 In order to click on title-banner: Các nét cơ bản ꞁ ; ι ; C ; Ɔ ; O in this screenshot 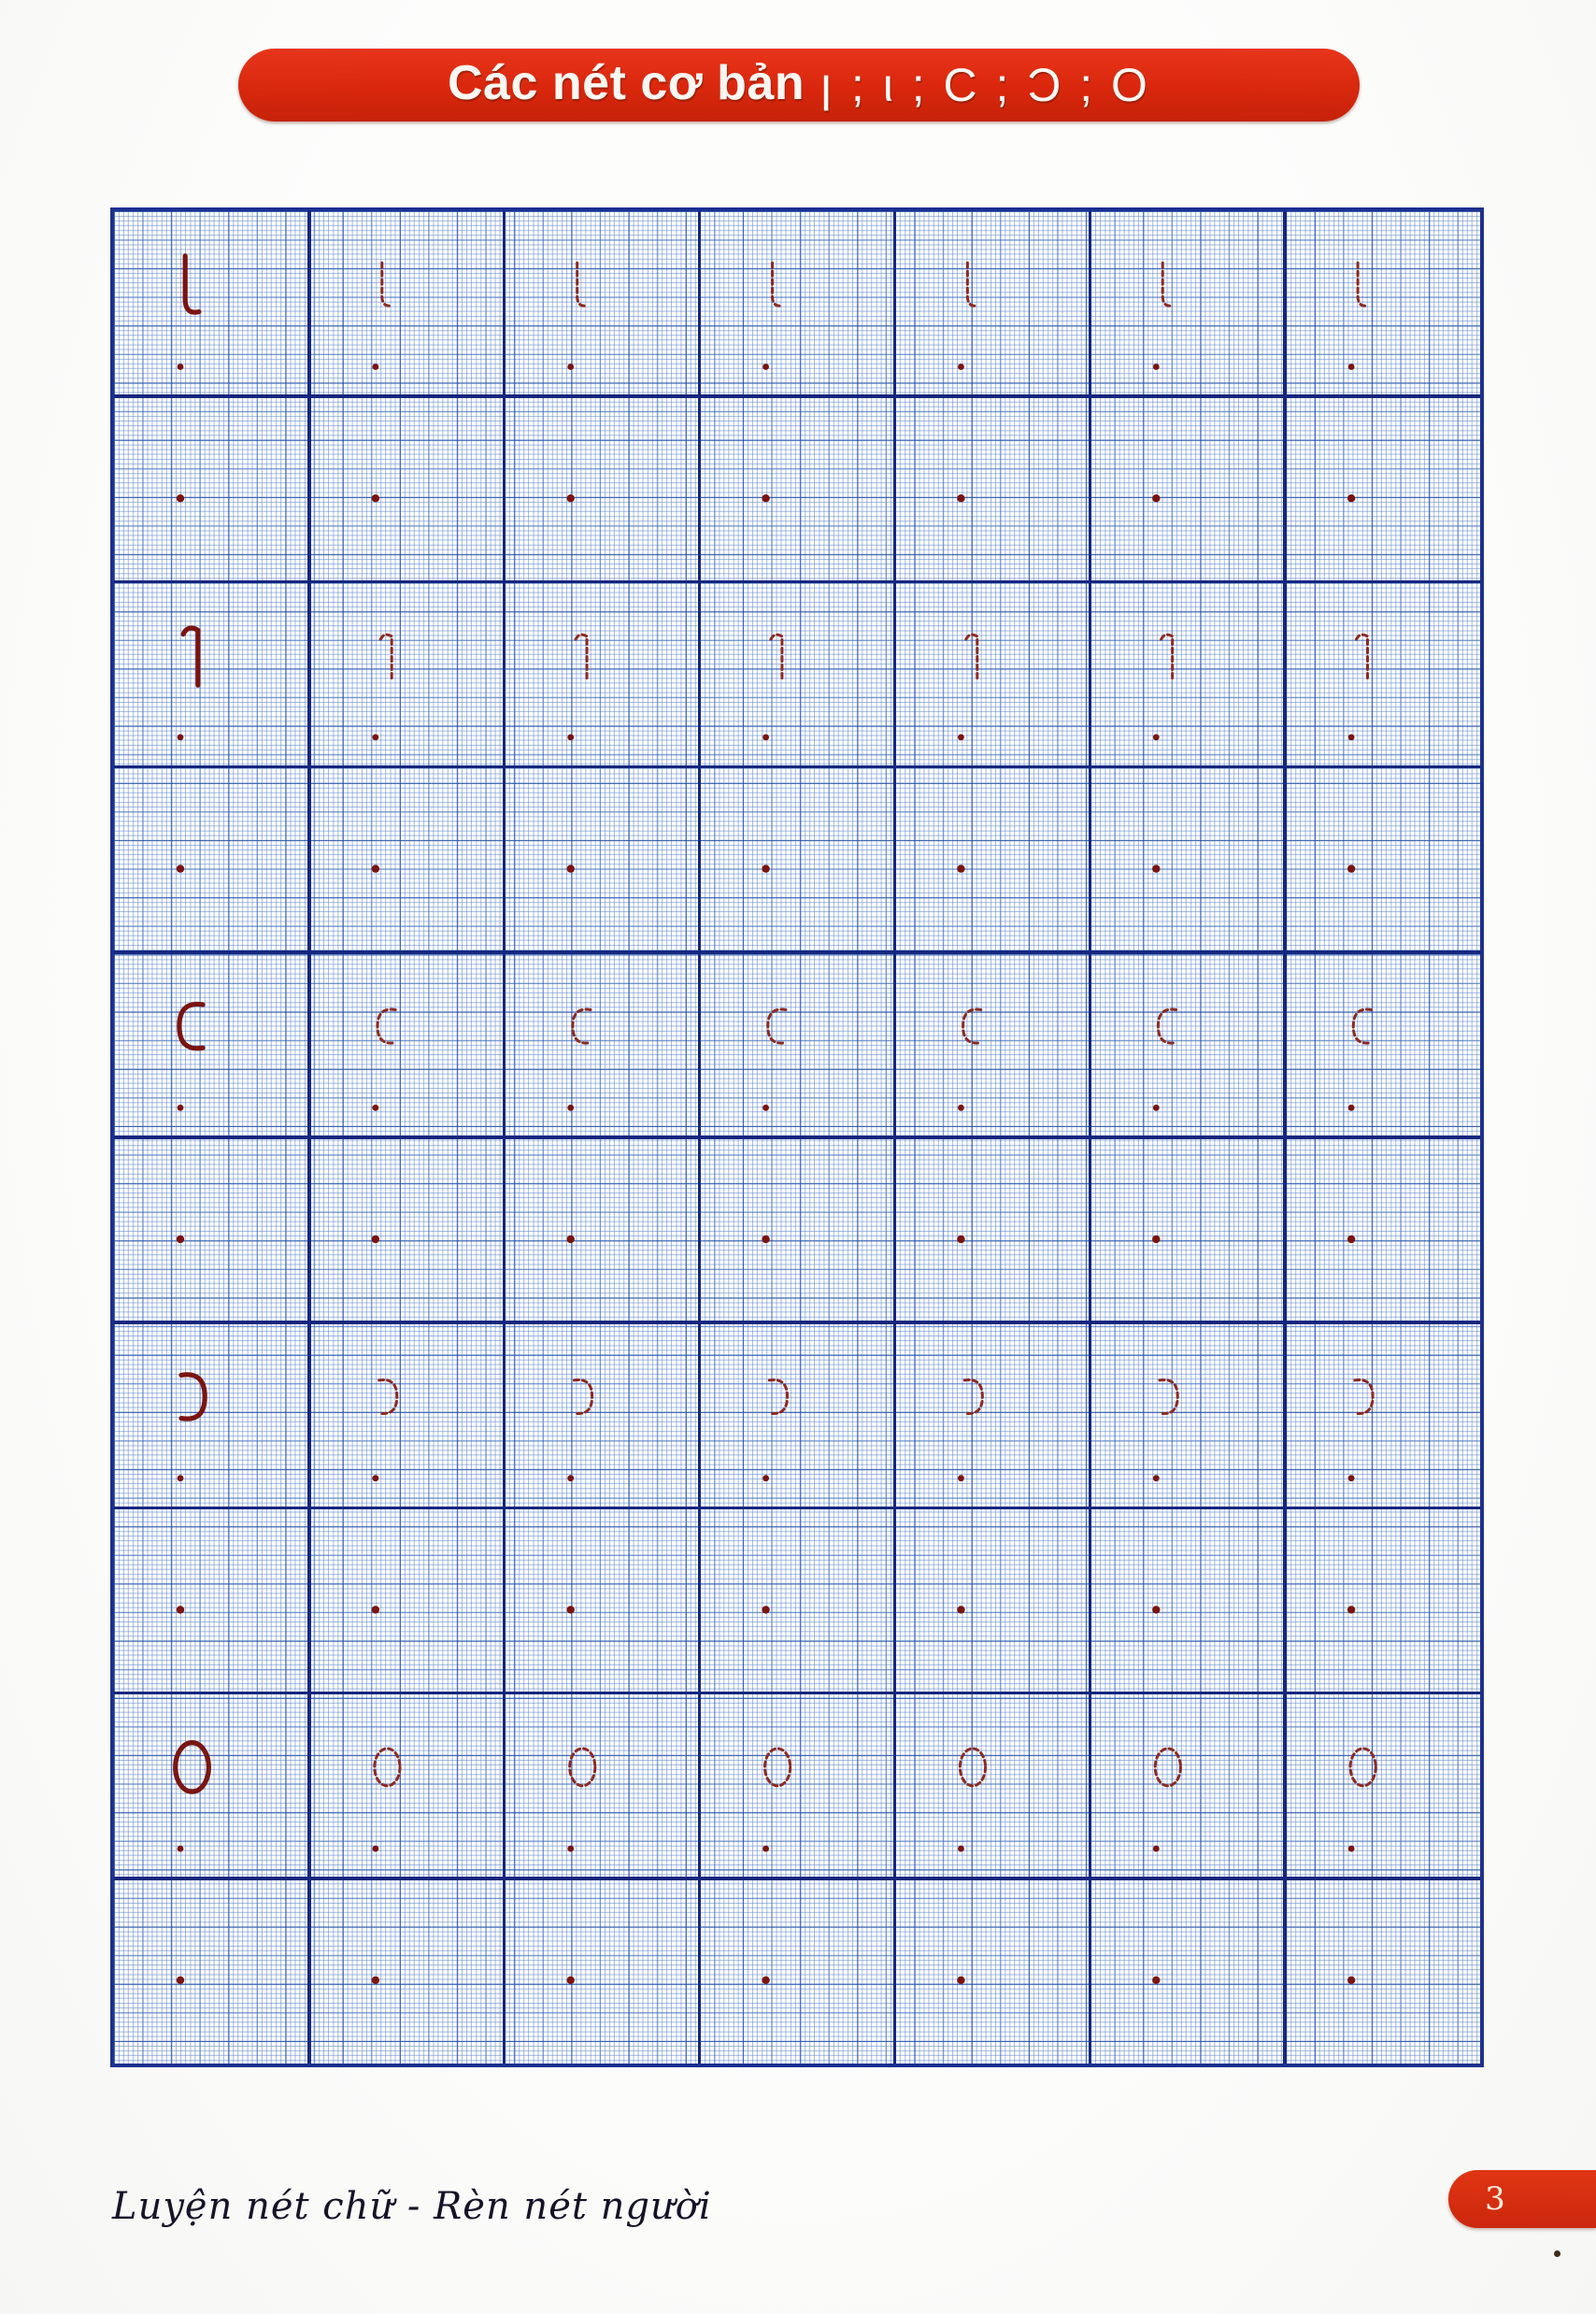, I will do `click(799, 85)`.